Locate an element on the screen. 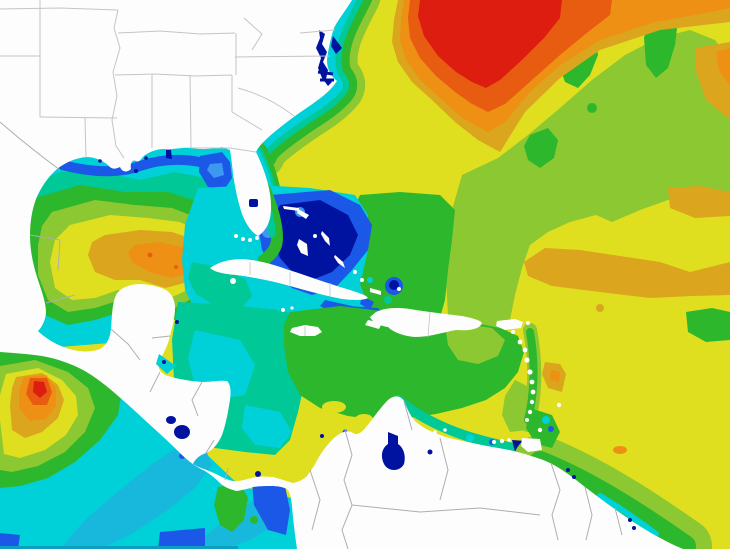 The width and height of the screenshot is (730, 549). lake-nicaragua is located at coordinates (182, 432).